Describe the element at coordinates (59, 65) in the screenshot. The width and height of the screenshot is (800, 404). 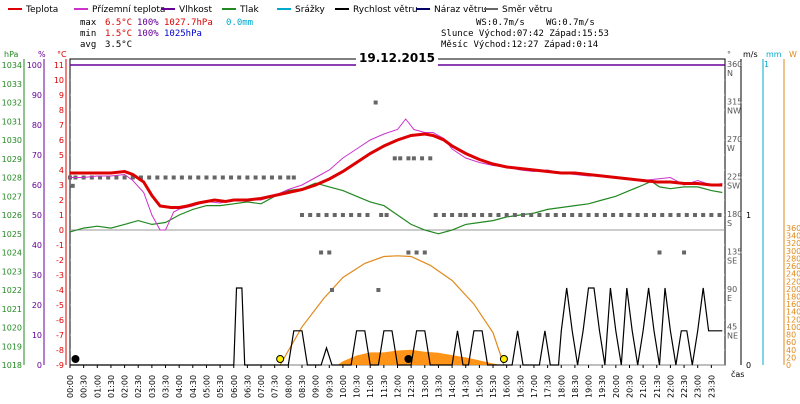
I see `temperature-tick-label: 11` at that location.